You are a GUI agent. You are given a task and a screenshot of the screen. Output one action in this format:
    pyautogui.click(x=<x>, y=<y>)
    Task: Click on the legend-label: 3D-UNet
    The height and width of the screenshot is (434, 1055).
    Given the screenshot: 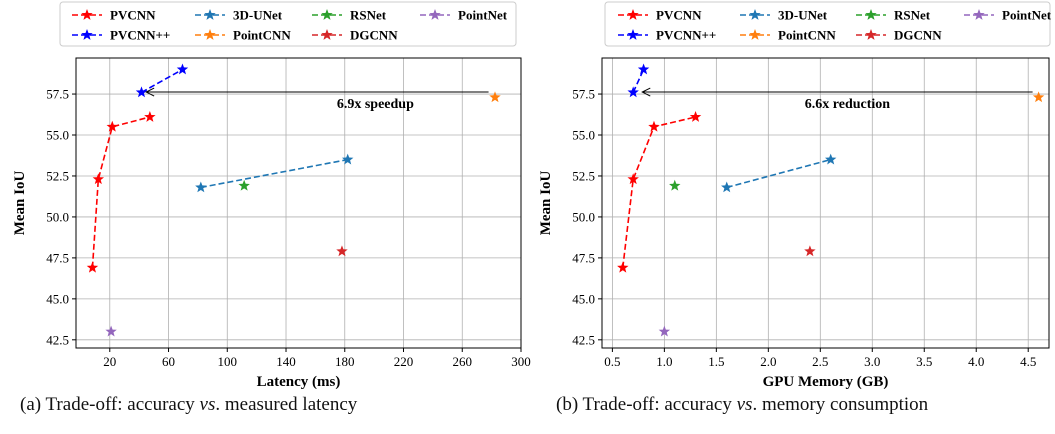 What is the action you would take?
    pyautogui.click(x=258, y=15)
    